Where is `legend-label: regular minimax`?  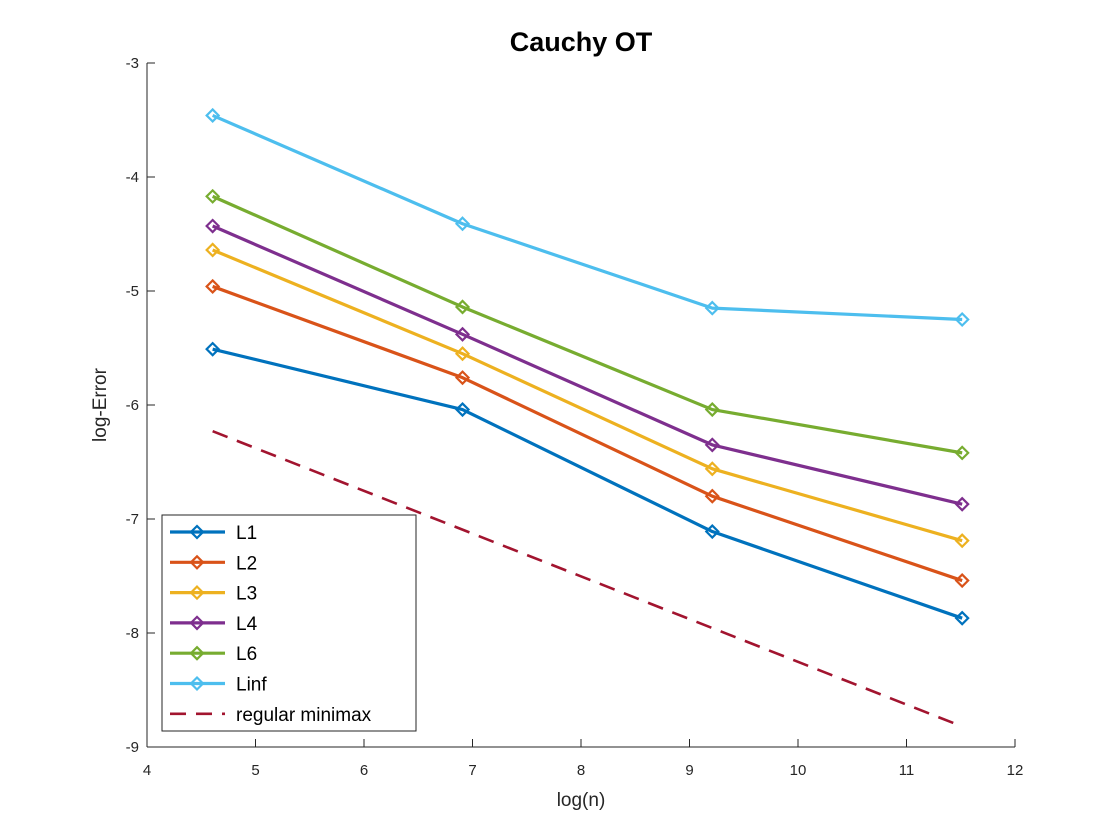
legend-label: regular minimax is located at coordinates (304, 715).